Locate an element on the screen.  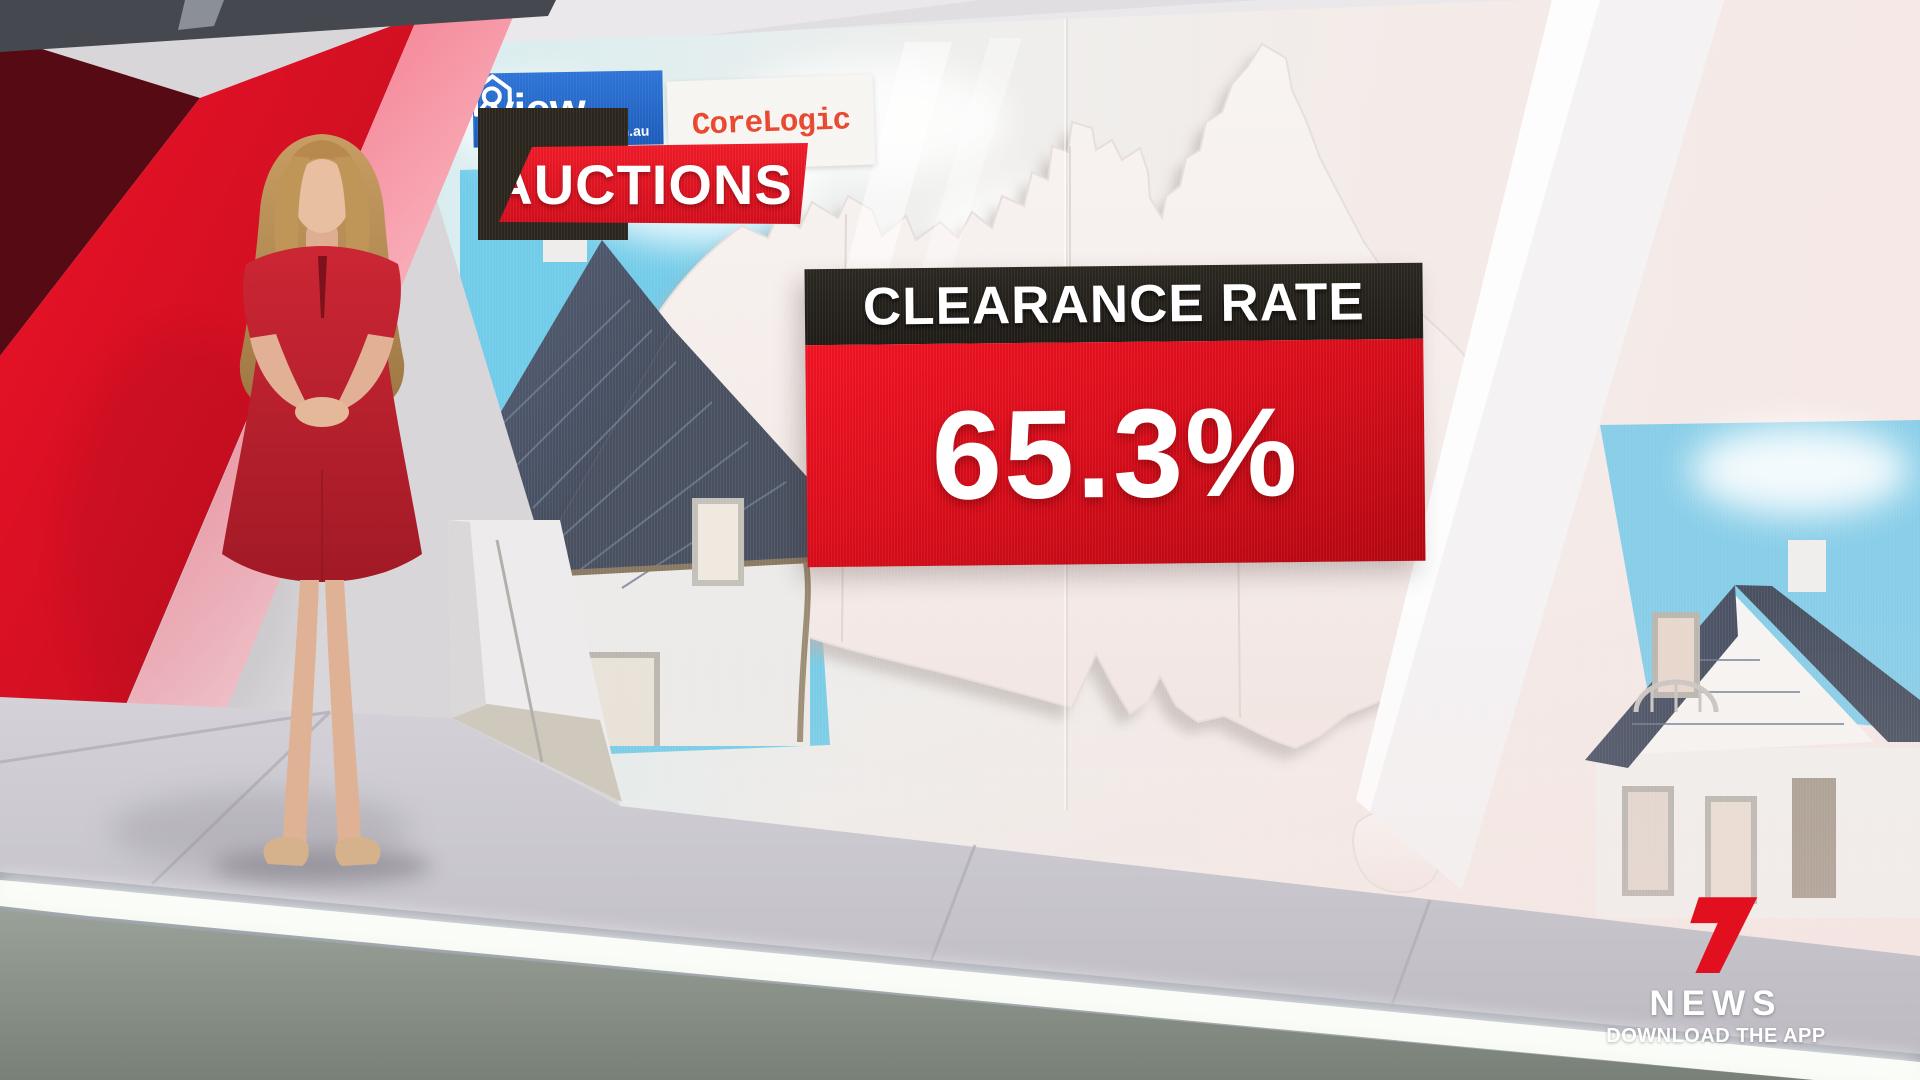
alcove is located at coordinates (535, 661).